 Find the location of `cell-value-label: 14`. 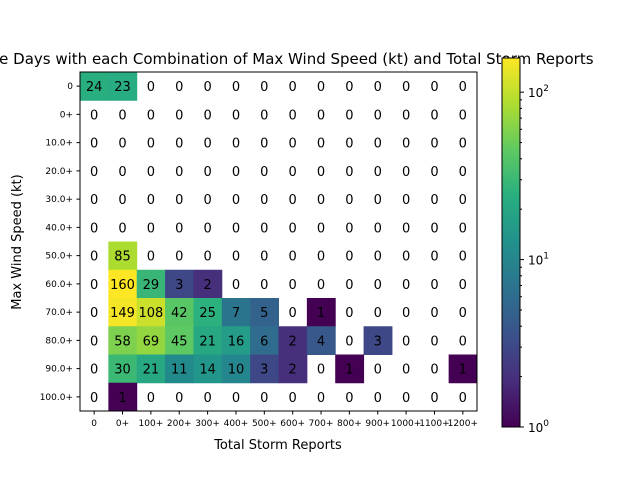

cell-value-label: 14 is located at coordinates (207, 370).